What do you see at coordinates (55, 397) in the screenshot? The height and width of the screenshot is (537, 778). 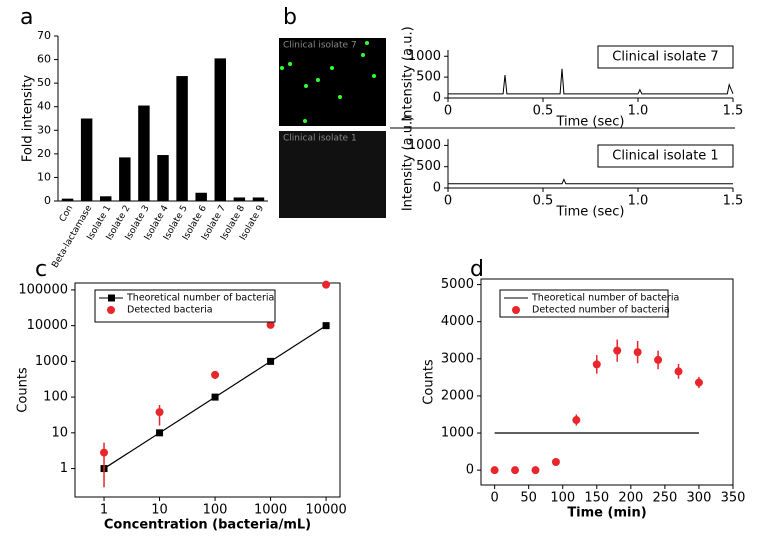 I see `y-tick-label: 100` at bounding box center [55, 397].